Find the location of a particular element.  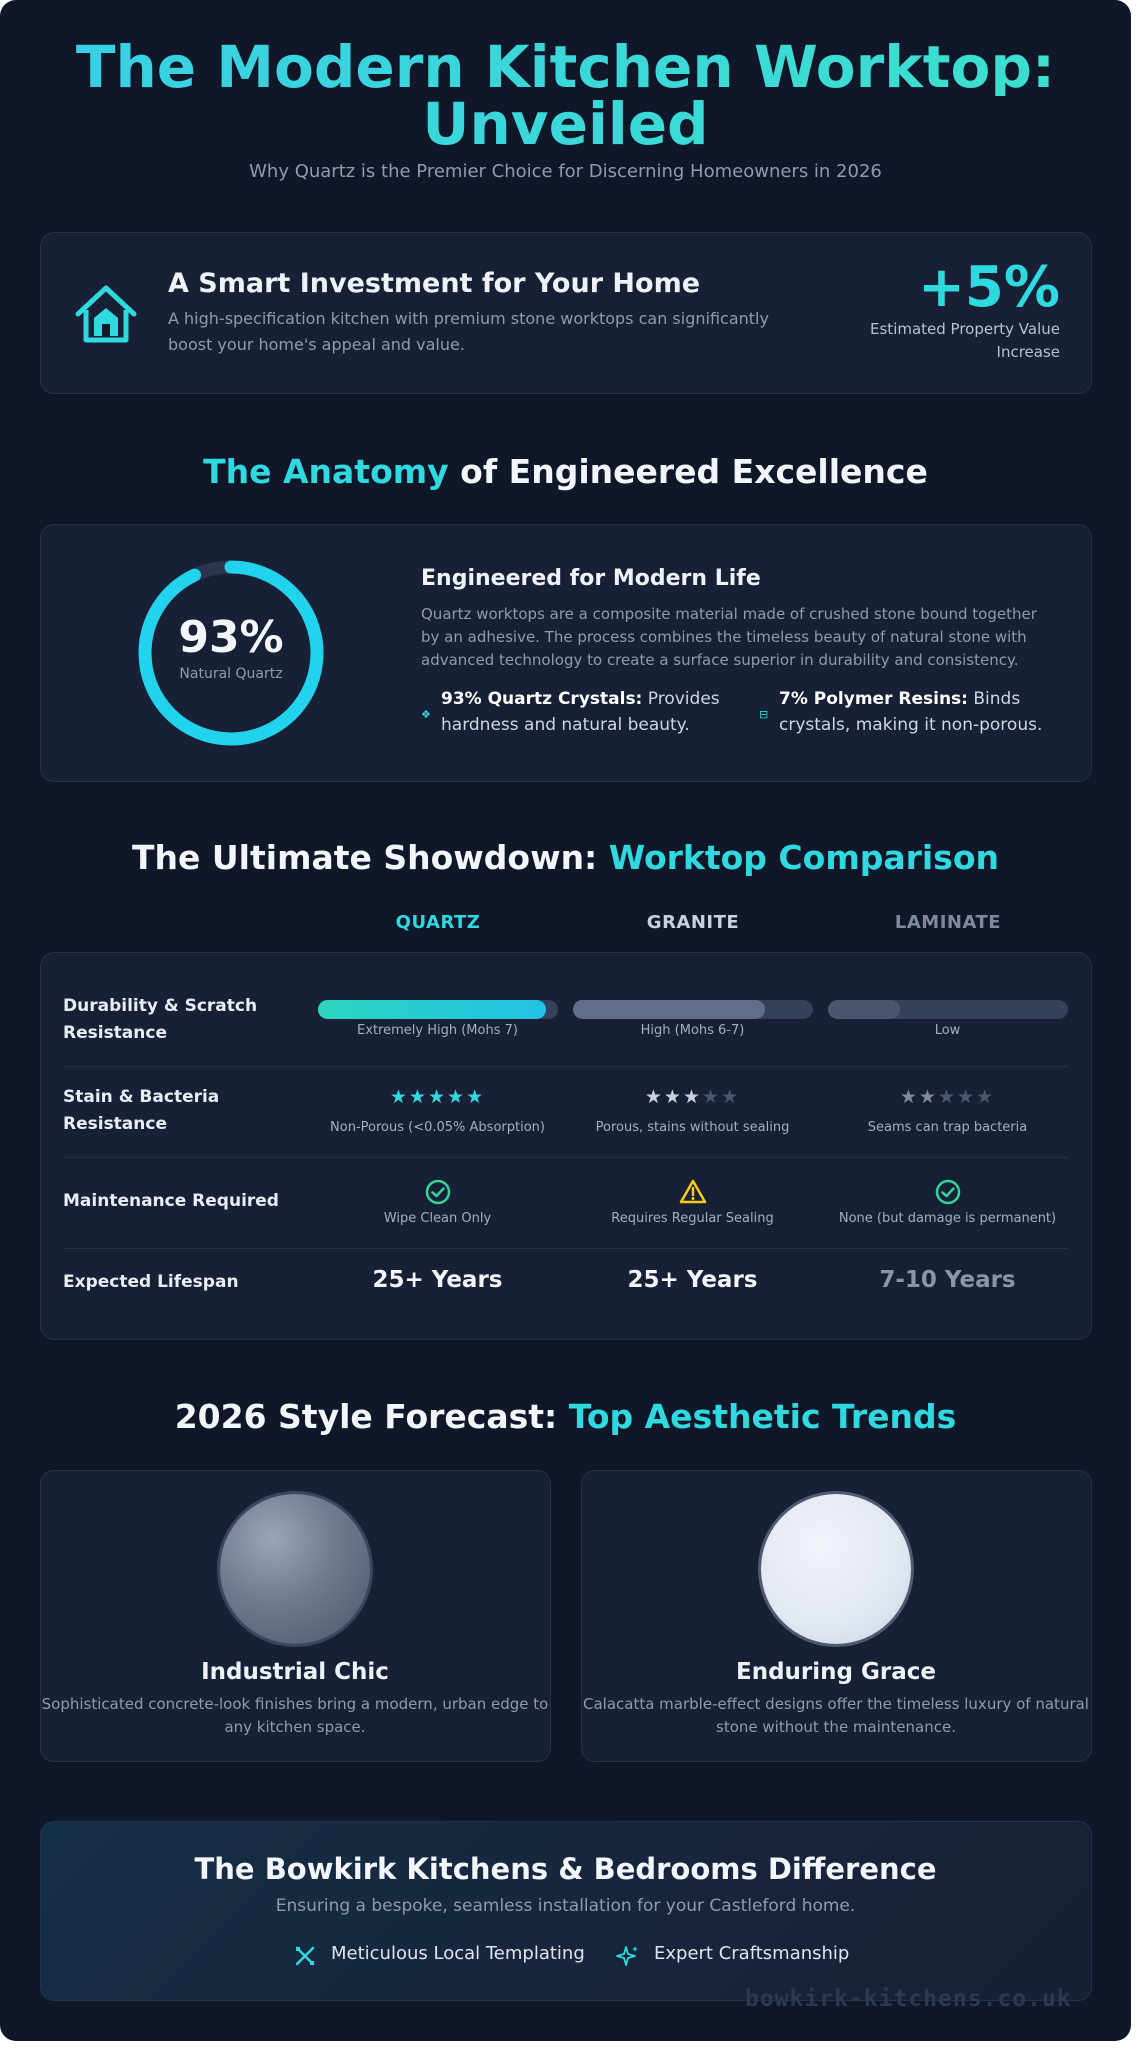

quartz-donut-chart is located at coordinates (231, 653).